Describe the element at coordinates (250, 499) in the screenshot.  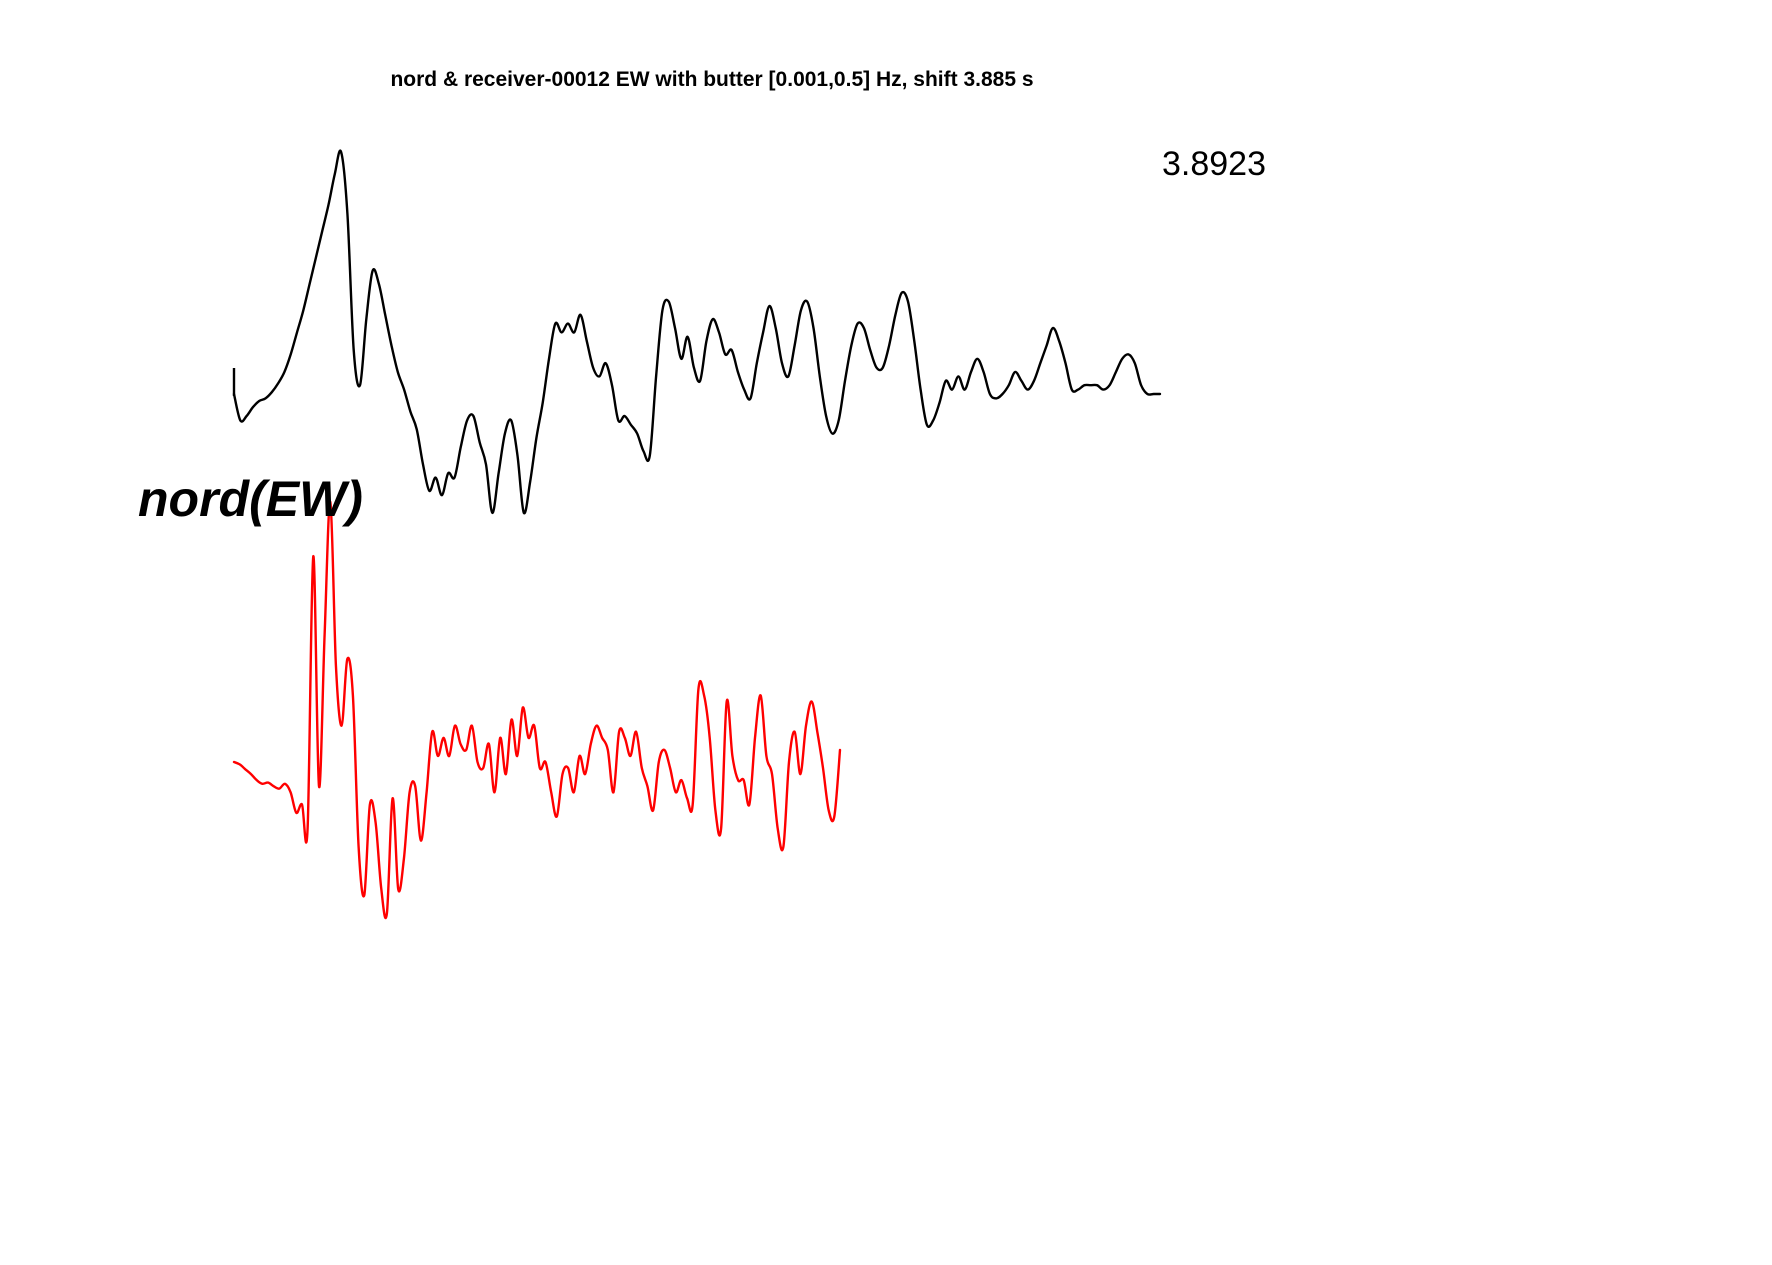
I see `station-label: nord(EW)` at that location.